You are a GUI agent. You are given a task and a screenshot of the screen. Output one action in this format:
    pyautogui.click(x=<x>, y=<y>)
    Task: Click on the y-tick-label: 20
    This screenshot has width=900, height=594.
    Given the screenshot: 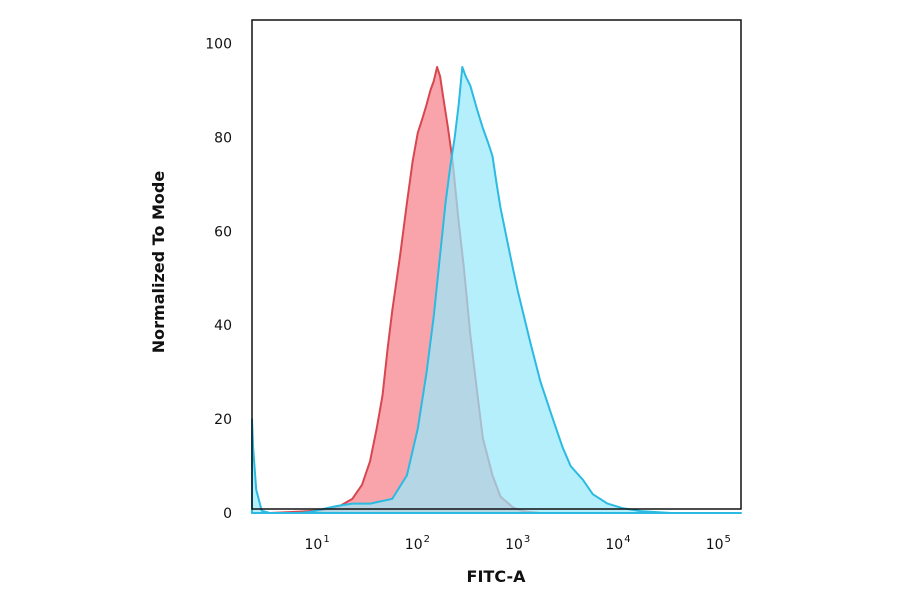 What is the action you would take?
    pyautogui.click(x=223, y=420)
    